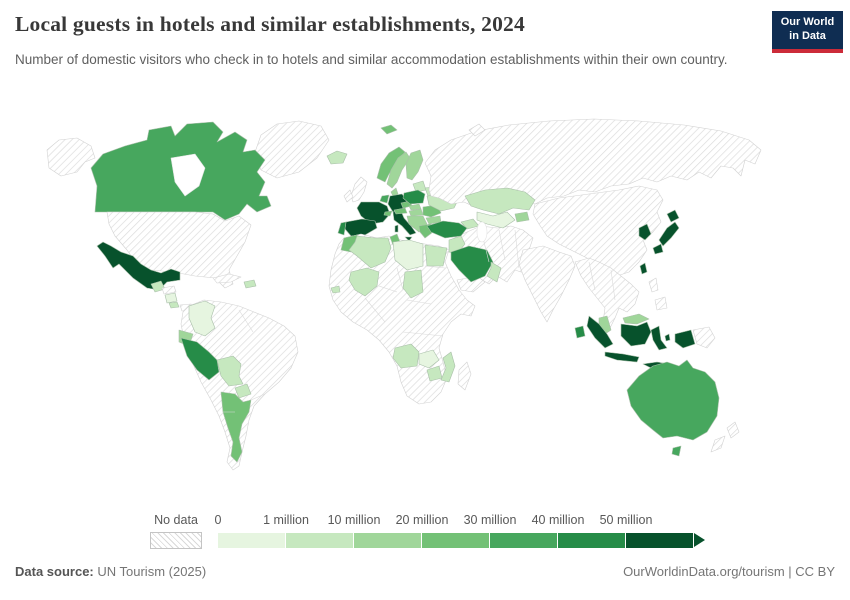  I want to click on country-spain, so click(361, 227).